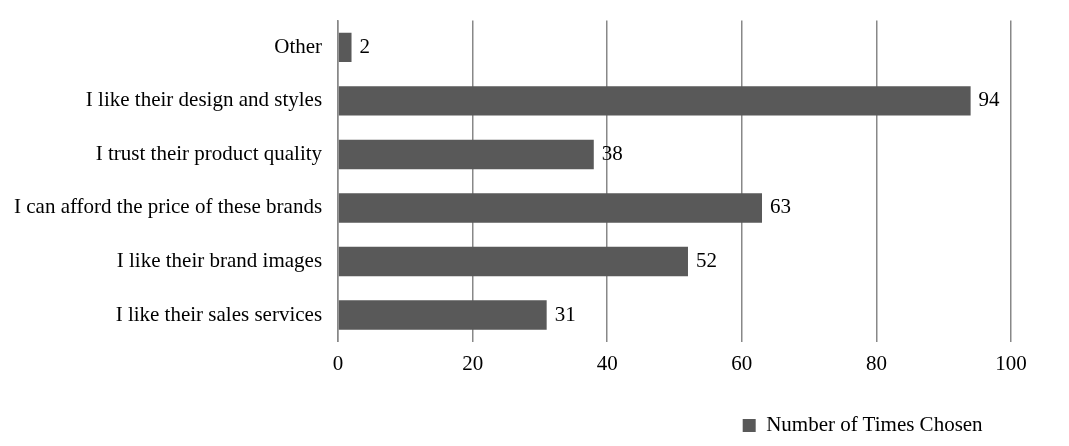 The height and width of the screenshot is (446, 1069). What do you see at coordinates (565, 313) in the screenshot?
I see `data-label: 31` at bounding box center [565, 313].